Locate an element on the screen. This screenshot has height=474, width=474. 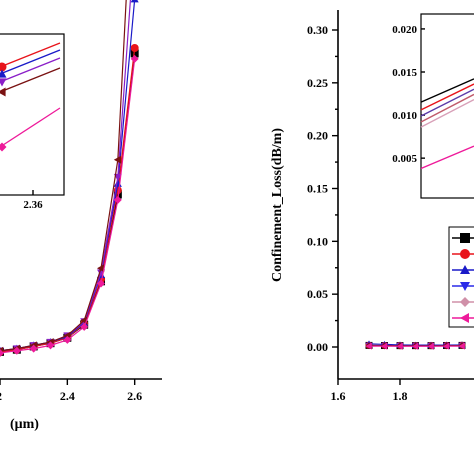
right-y-tick-label: 0.30 is located at coordinates (317, 30).